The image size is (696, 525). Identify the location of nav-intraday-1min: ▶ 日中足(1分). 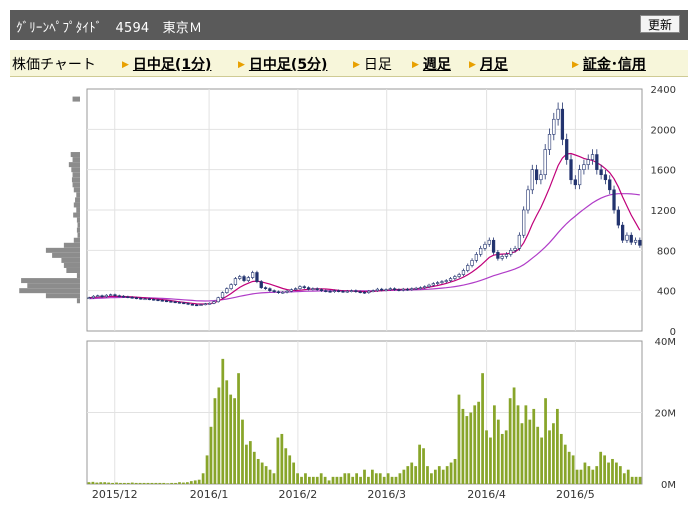
(166, 64).